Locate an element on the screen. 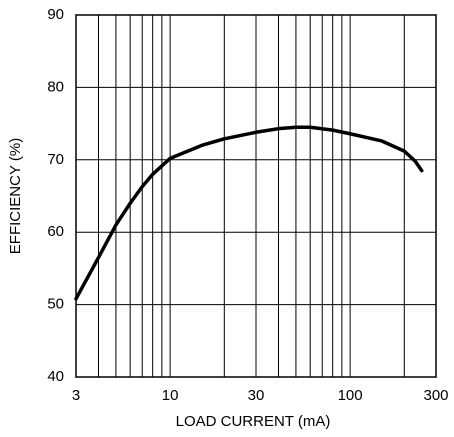 This screenshot has height=437, width=454. x-tick-label: 300 is located at coordinates (435, 395).